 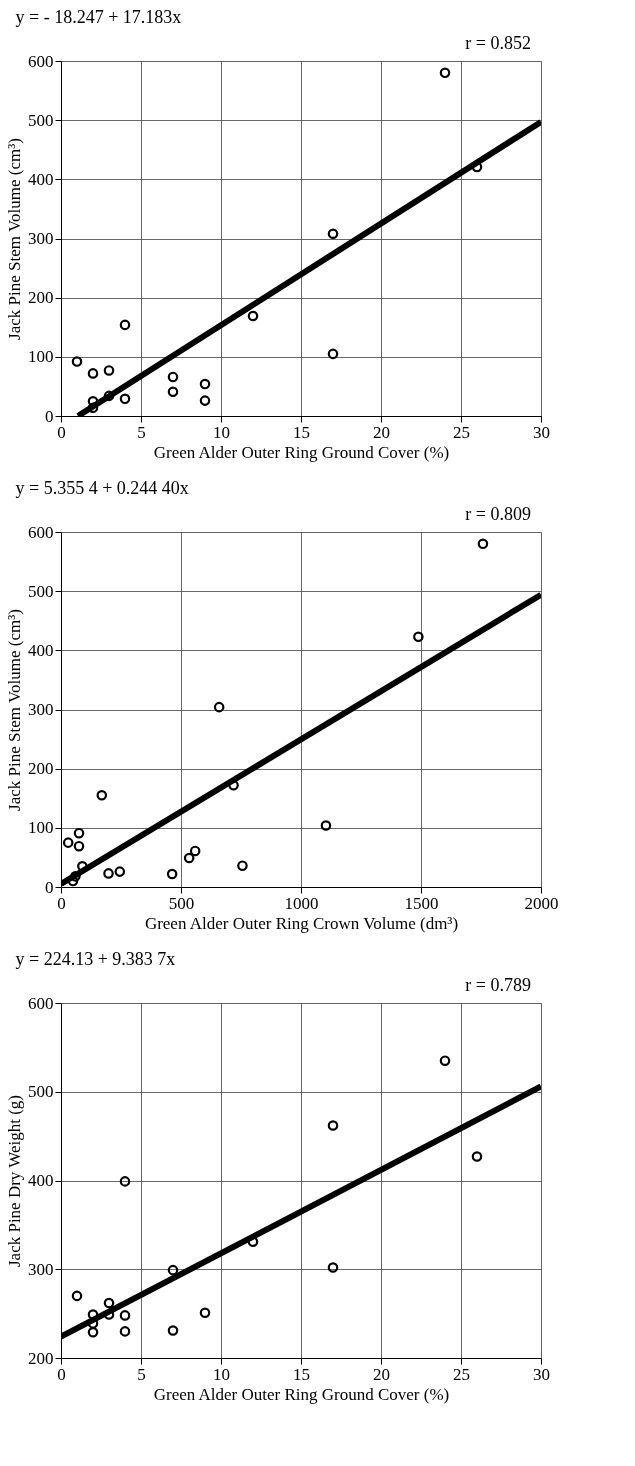 What do you see at coordinates (181, 903) in the screenshot?
I see `x-tick-label: 500` at bounding box center [181, 903].